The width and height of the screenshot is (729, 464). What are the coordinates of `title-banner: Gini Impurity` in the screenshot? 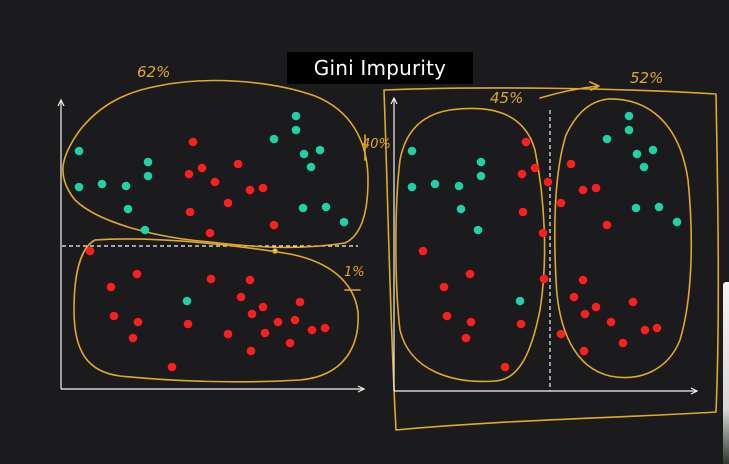 It's located at (380, 68).